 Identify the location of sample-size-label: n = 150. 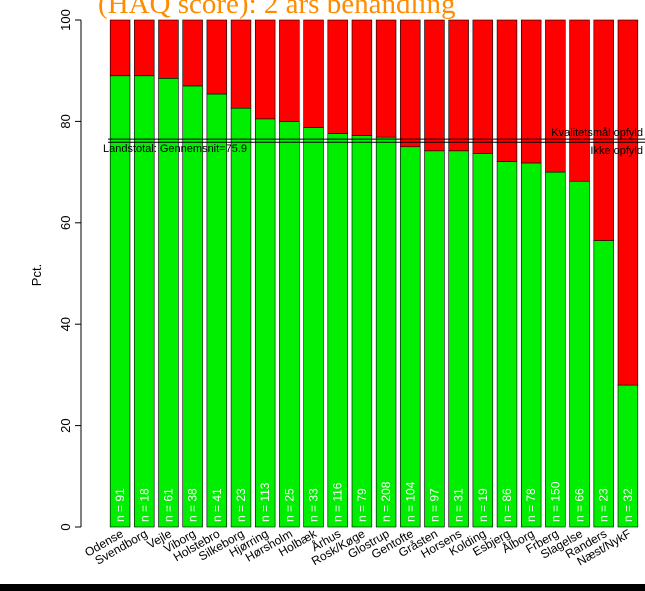
(555, 501).